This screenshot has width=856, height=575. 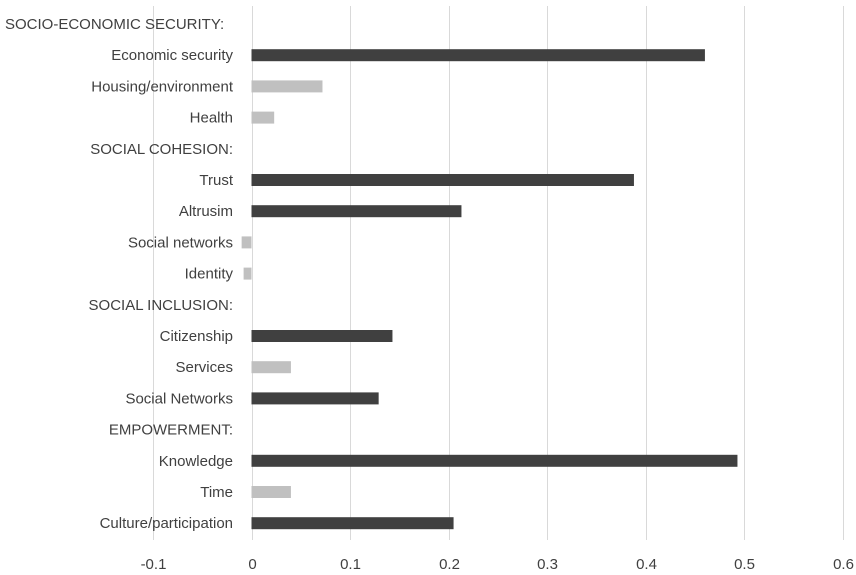 What do you see at coordinates (744, 564) in the screenshot?
I see `x-tick-label: 0.5` at bounding box center [744, 564].